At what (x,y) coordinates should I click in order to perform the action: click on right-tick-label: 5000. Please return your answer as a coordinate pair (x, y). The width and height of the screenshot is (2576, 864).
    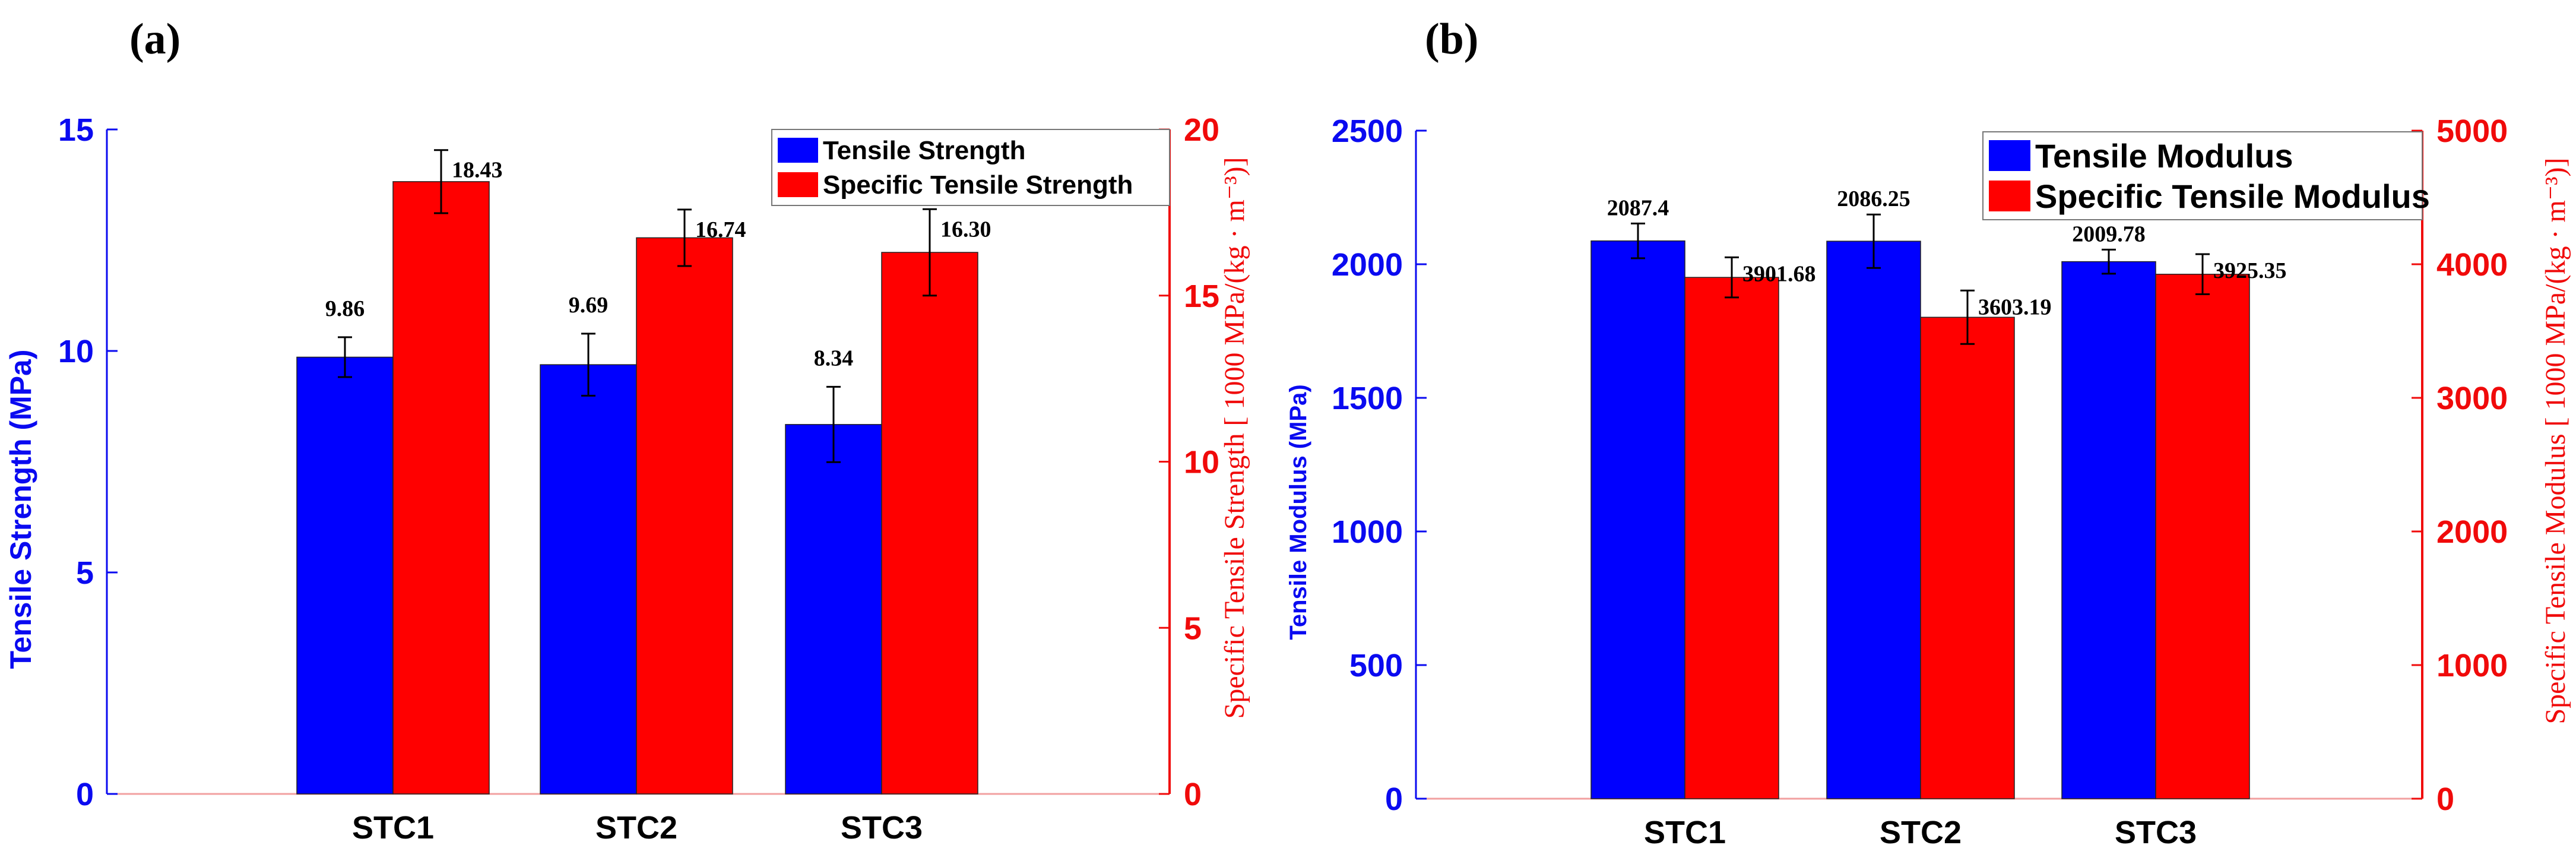
    Looking at the image, I should click on (2472, 131).